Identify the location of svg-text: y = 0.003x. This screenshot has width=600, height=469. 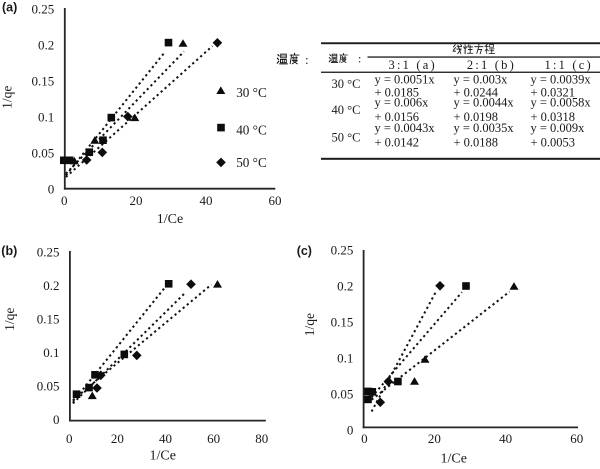
(481, 79).